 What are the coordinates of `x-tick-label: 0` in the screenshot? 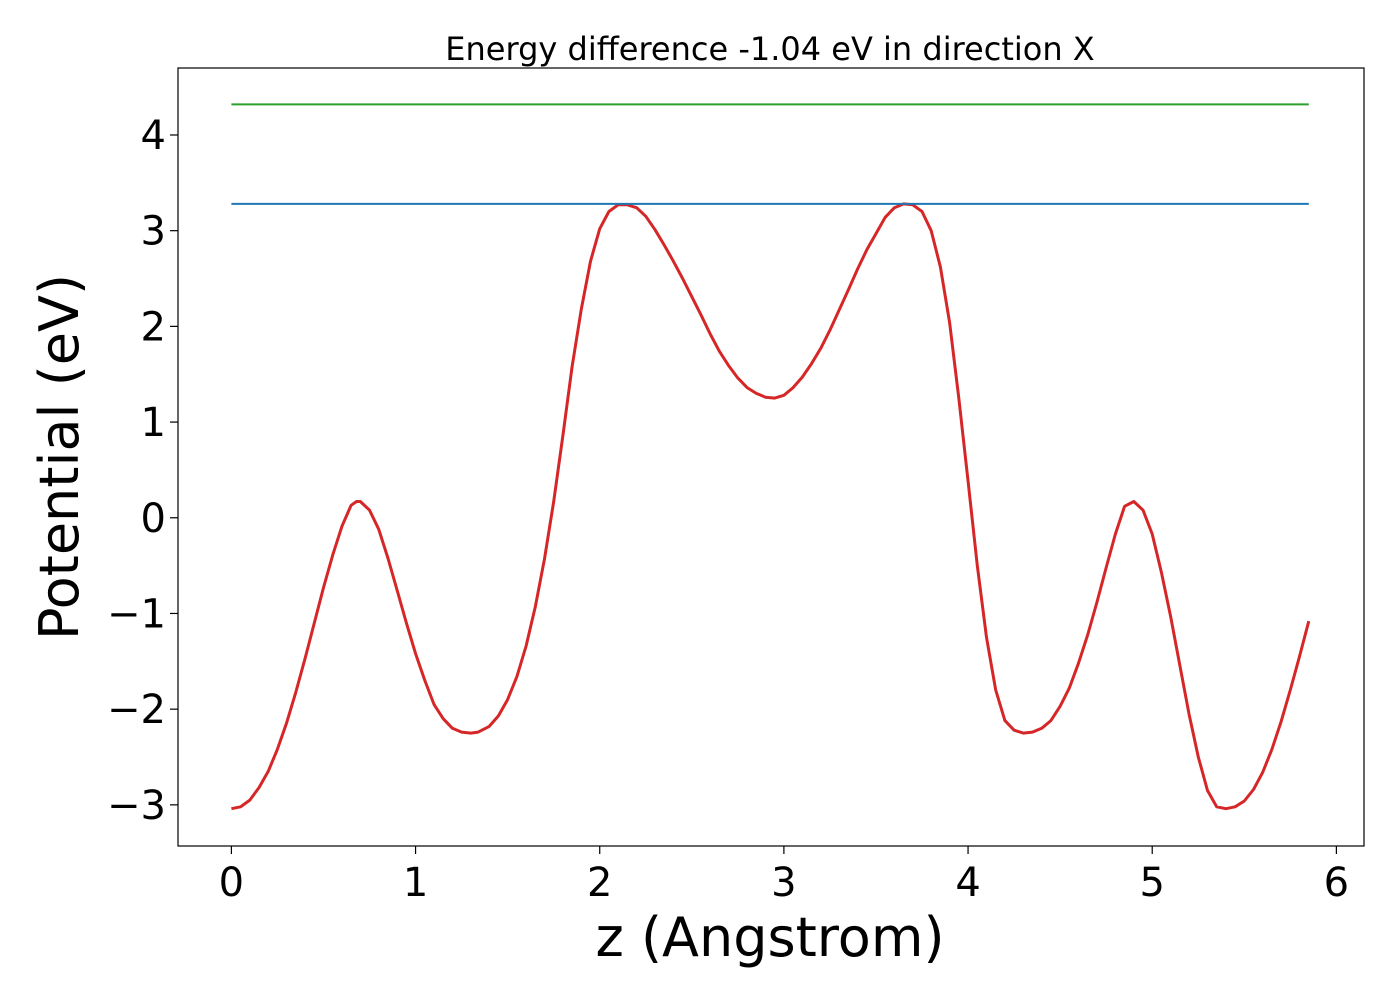 It's located at (231, 883).